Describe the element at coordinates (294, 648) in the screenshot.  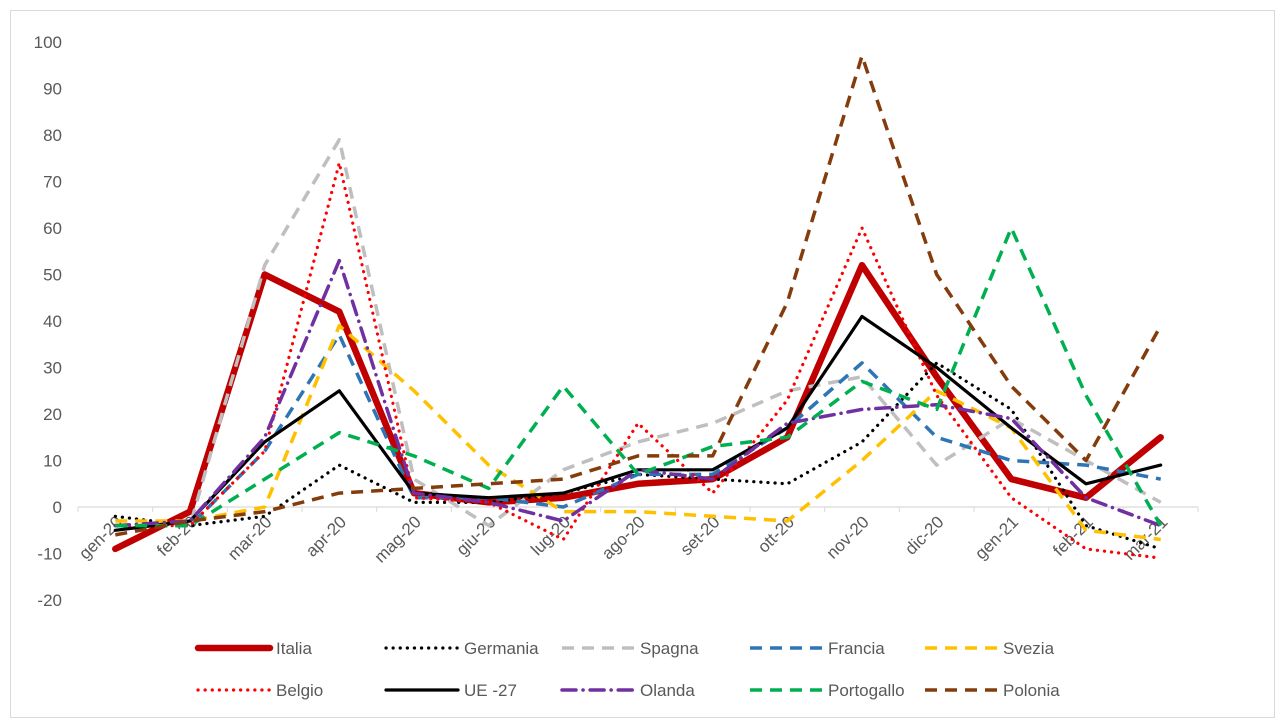
I see `legend-label: Italia` at that location.